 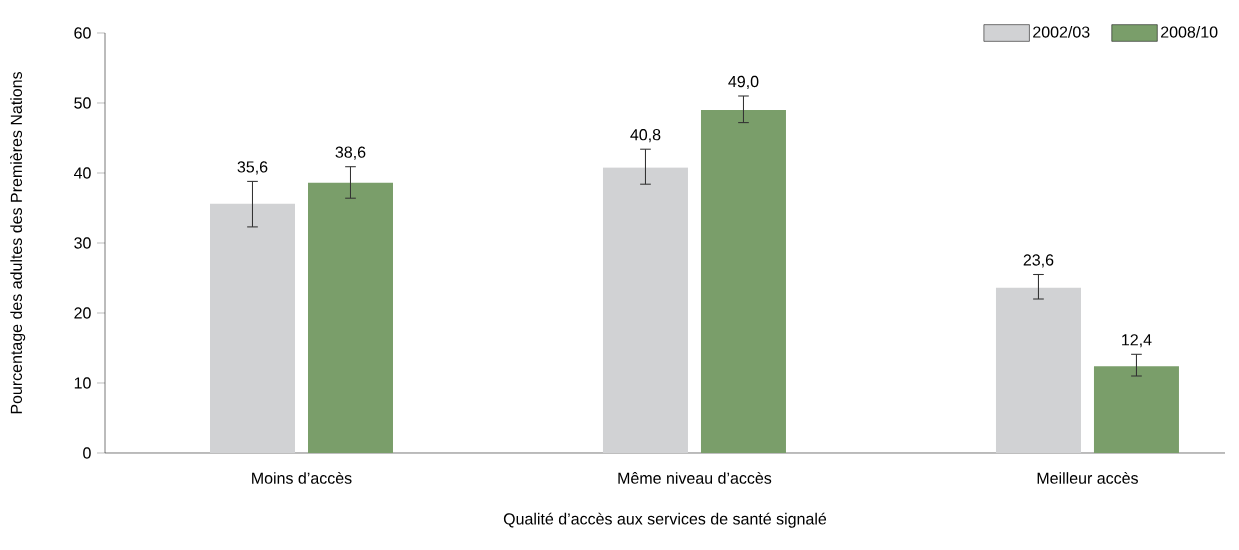 What do you see at coordinates (18, 242) in the screenshot?
I see `y-axis-title: Pourcentage des adultes des Premières Nations` at bounding box center [18, 242].